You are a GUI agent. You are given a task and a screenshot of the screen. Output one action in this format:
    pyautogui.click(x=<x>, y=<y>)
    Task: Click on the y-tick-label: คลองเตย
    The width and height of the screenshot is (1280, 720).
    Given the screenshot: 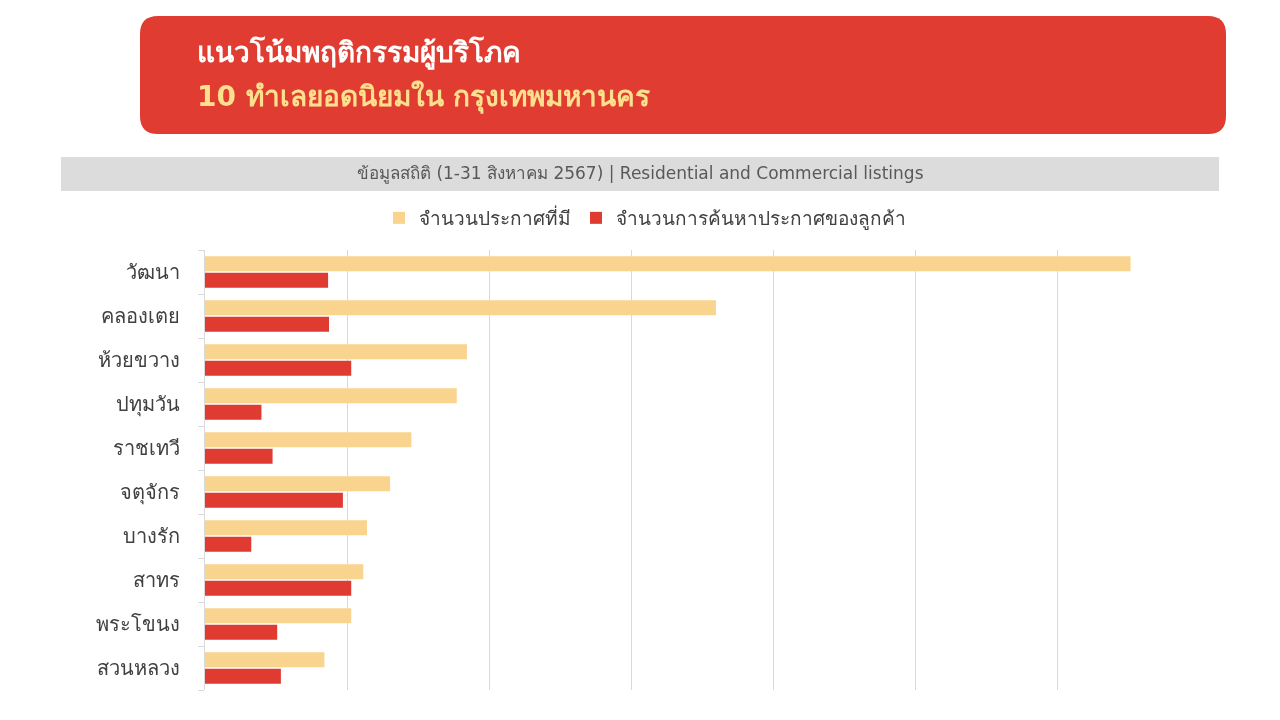 What is the action you would take?
    pyautogui.click(x=140, y=316)
    